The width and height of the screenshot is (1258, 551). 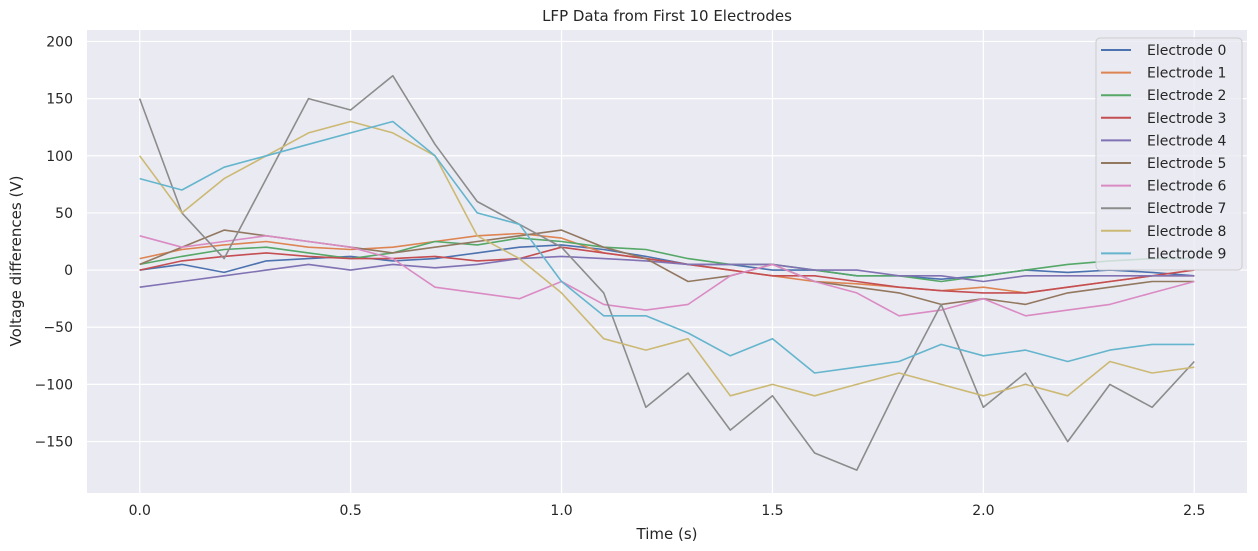 I want to click on legend-box, so click(x=1169, y=154).